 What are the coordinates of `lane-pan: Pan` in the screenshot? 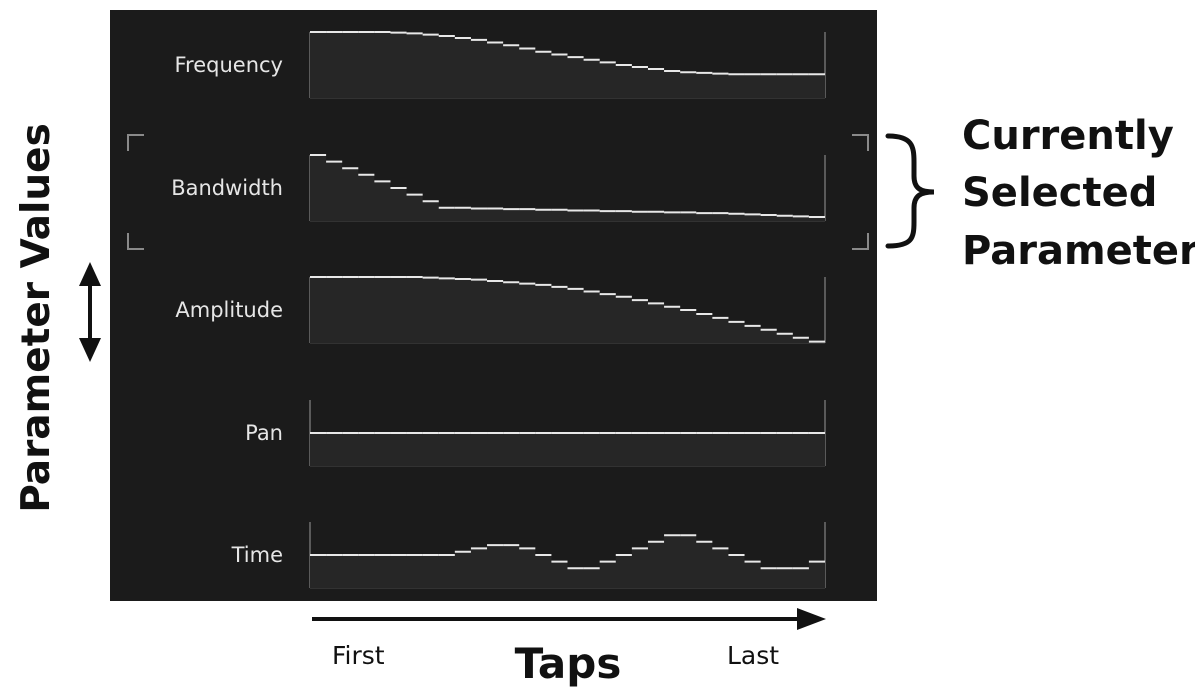 It's located at (535, 433).